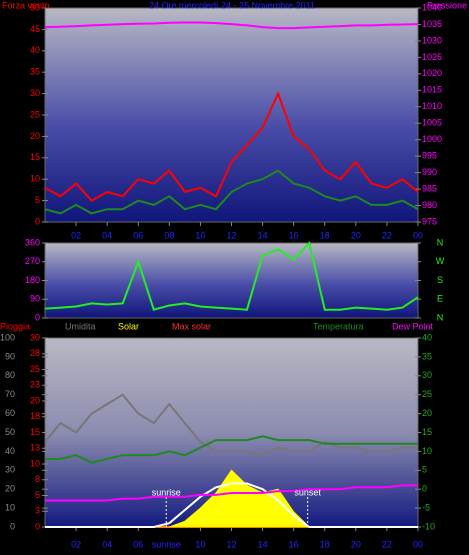  I want to click on y2-tick-label: 0, so click(424, 489).